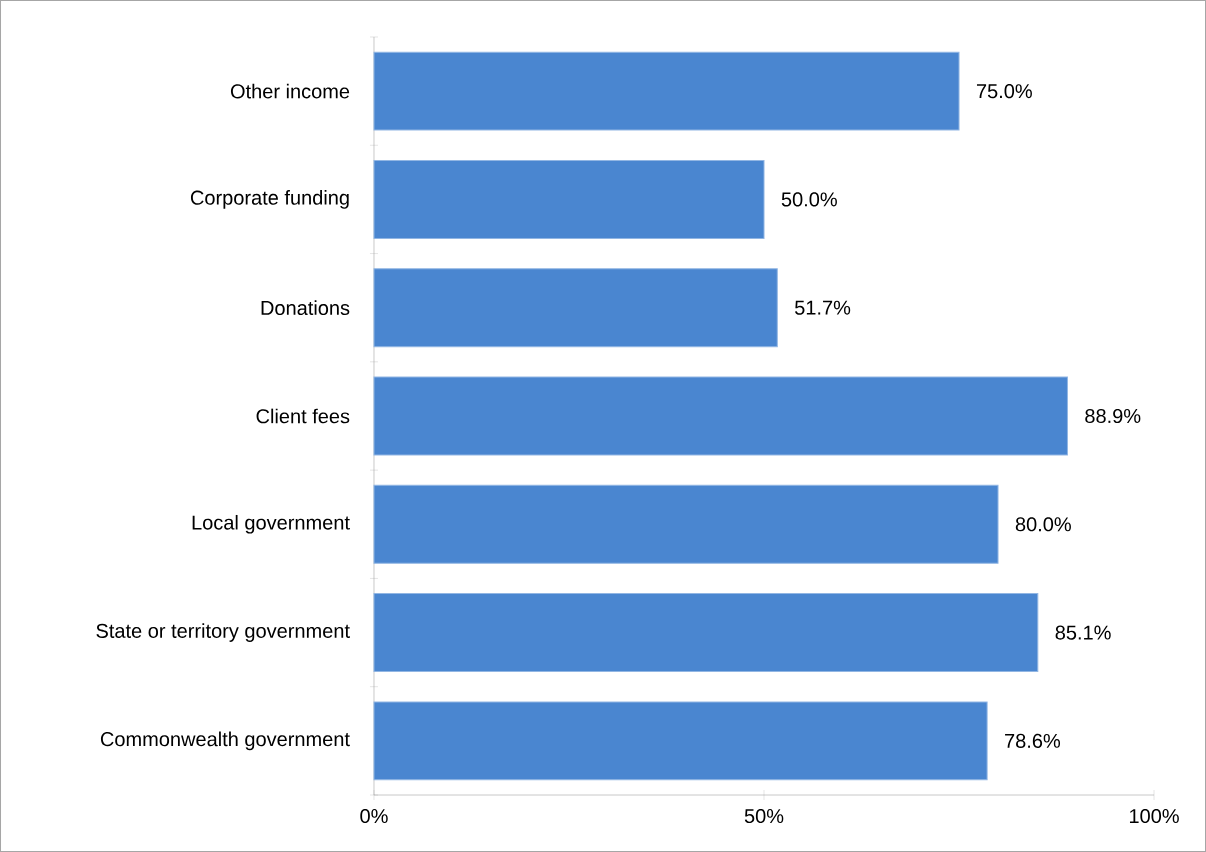 The image size is (1206, 852). What do you see at coordinates (764, 816) in the screenshot?
I see `x-tick-label: 50%` at bounding box center [764, 816].